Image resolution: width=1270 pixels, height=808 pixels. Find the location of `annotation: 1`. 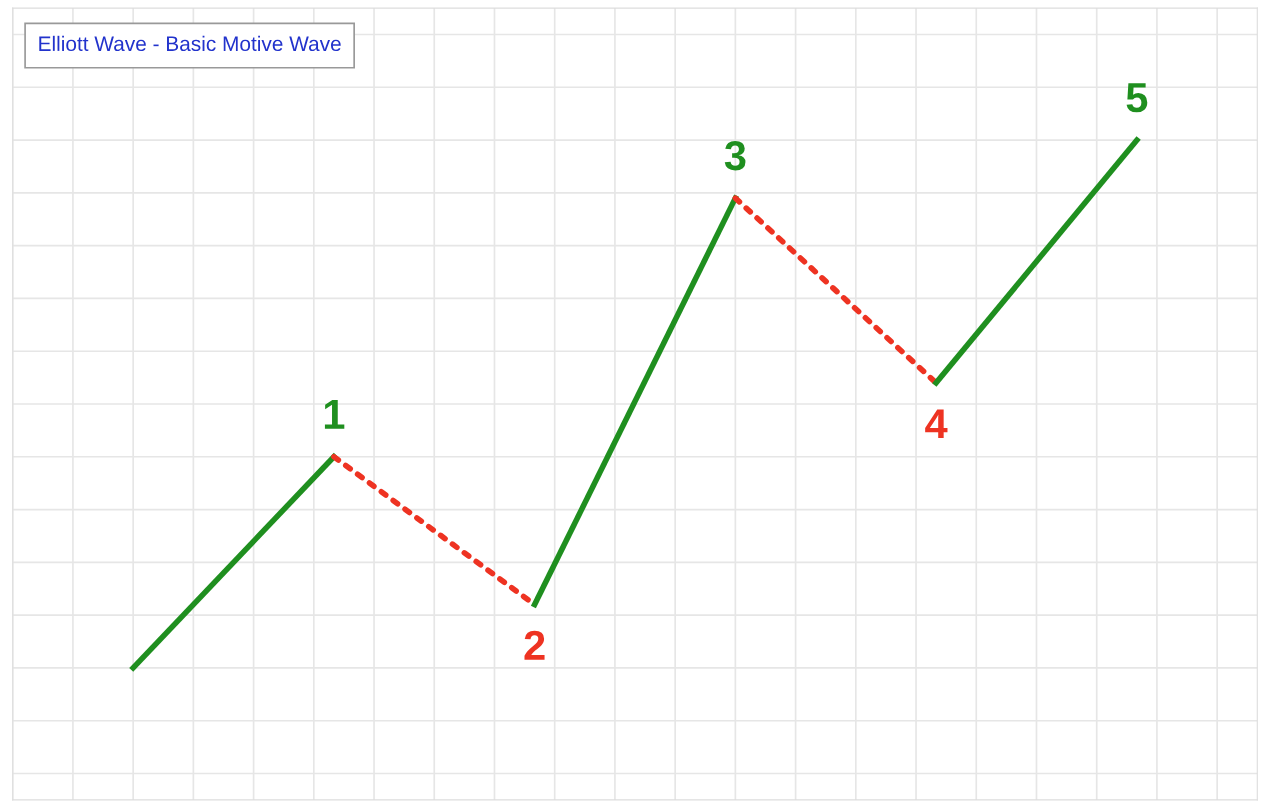

annotation: 1 is located at coordinates (334, 414).